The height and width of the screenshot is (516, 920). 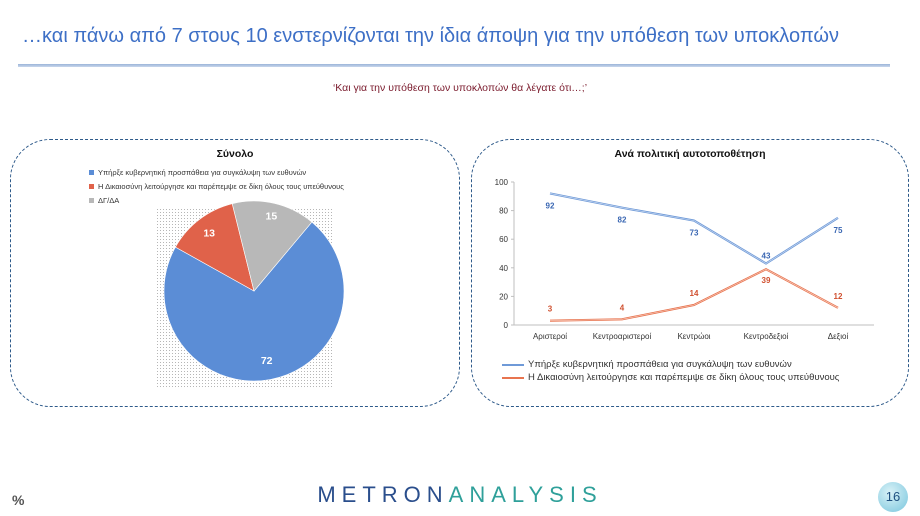 I want to click on pie-legend-item: ΔΓ/ΔΑ, so click(x=216, y=200).